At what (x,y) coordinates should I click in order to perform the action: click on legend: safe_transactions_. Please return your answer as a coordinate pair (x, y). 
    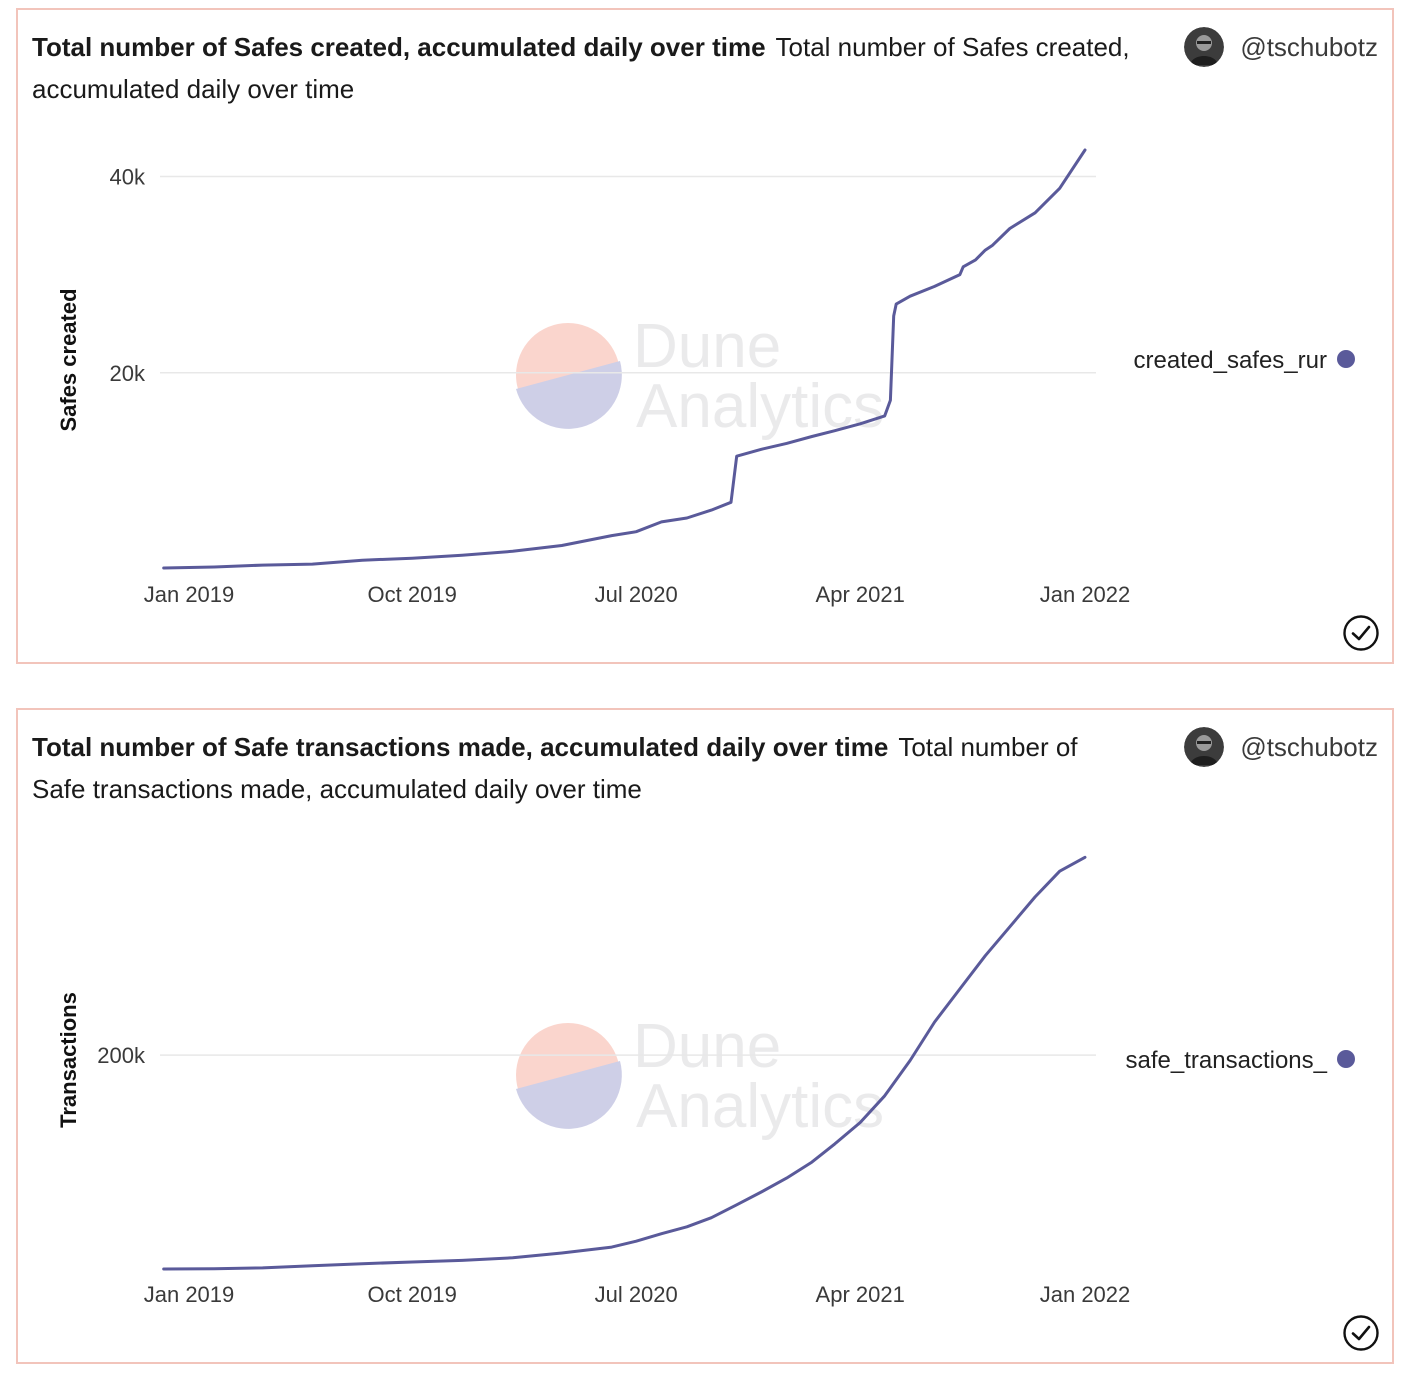
    Looking at the image, I should click on (1240, 1060).